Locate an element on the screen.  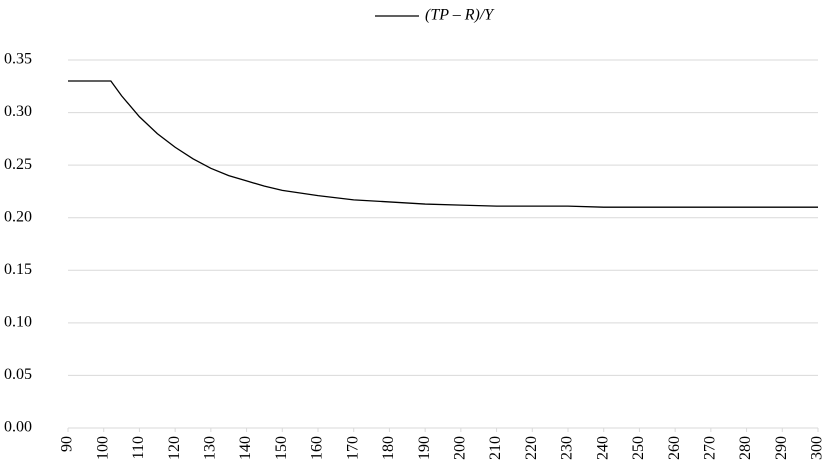
x-tick-label: 180 is located at coordinates (388, 448).